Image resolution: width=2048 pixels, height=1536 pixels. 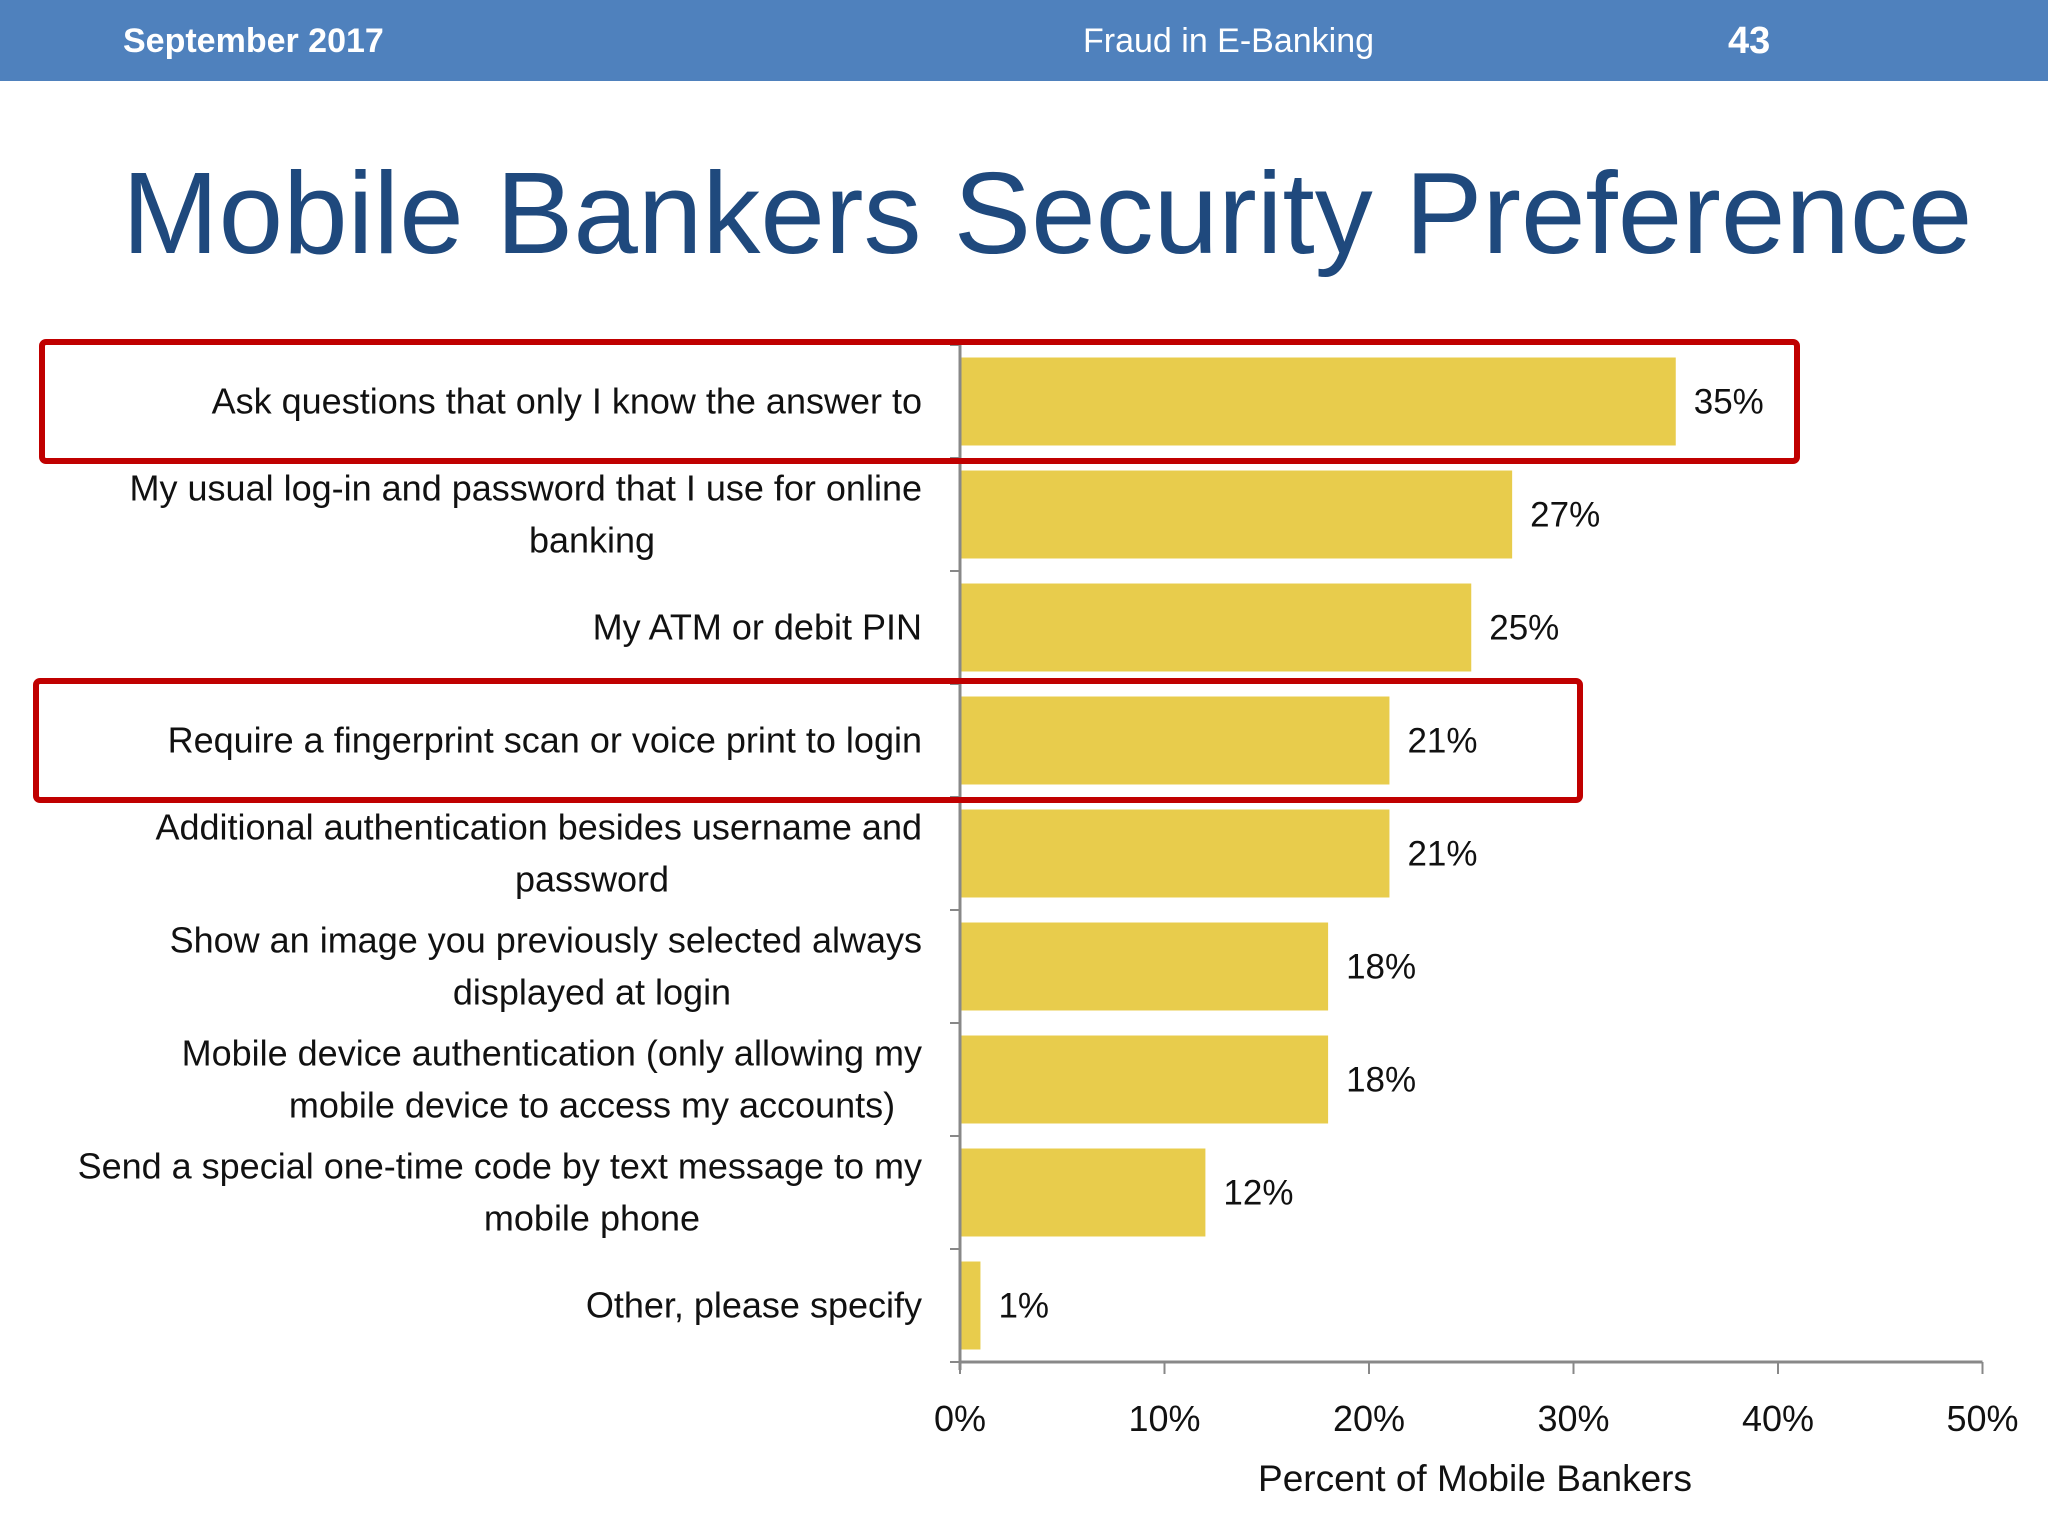 What do you see at coordinates (592, 1105) in the screenshot?
I see `category-label: mobile device to access my accounts)` at bounding box center [592, 1105].